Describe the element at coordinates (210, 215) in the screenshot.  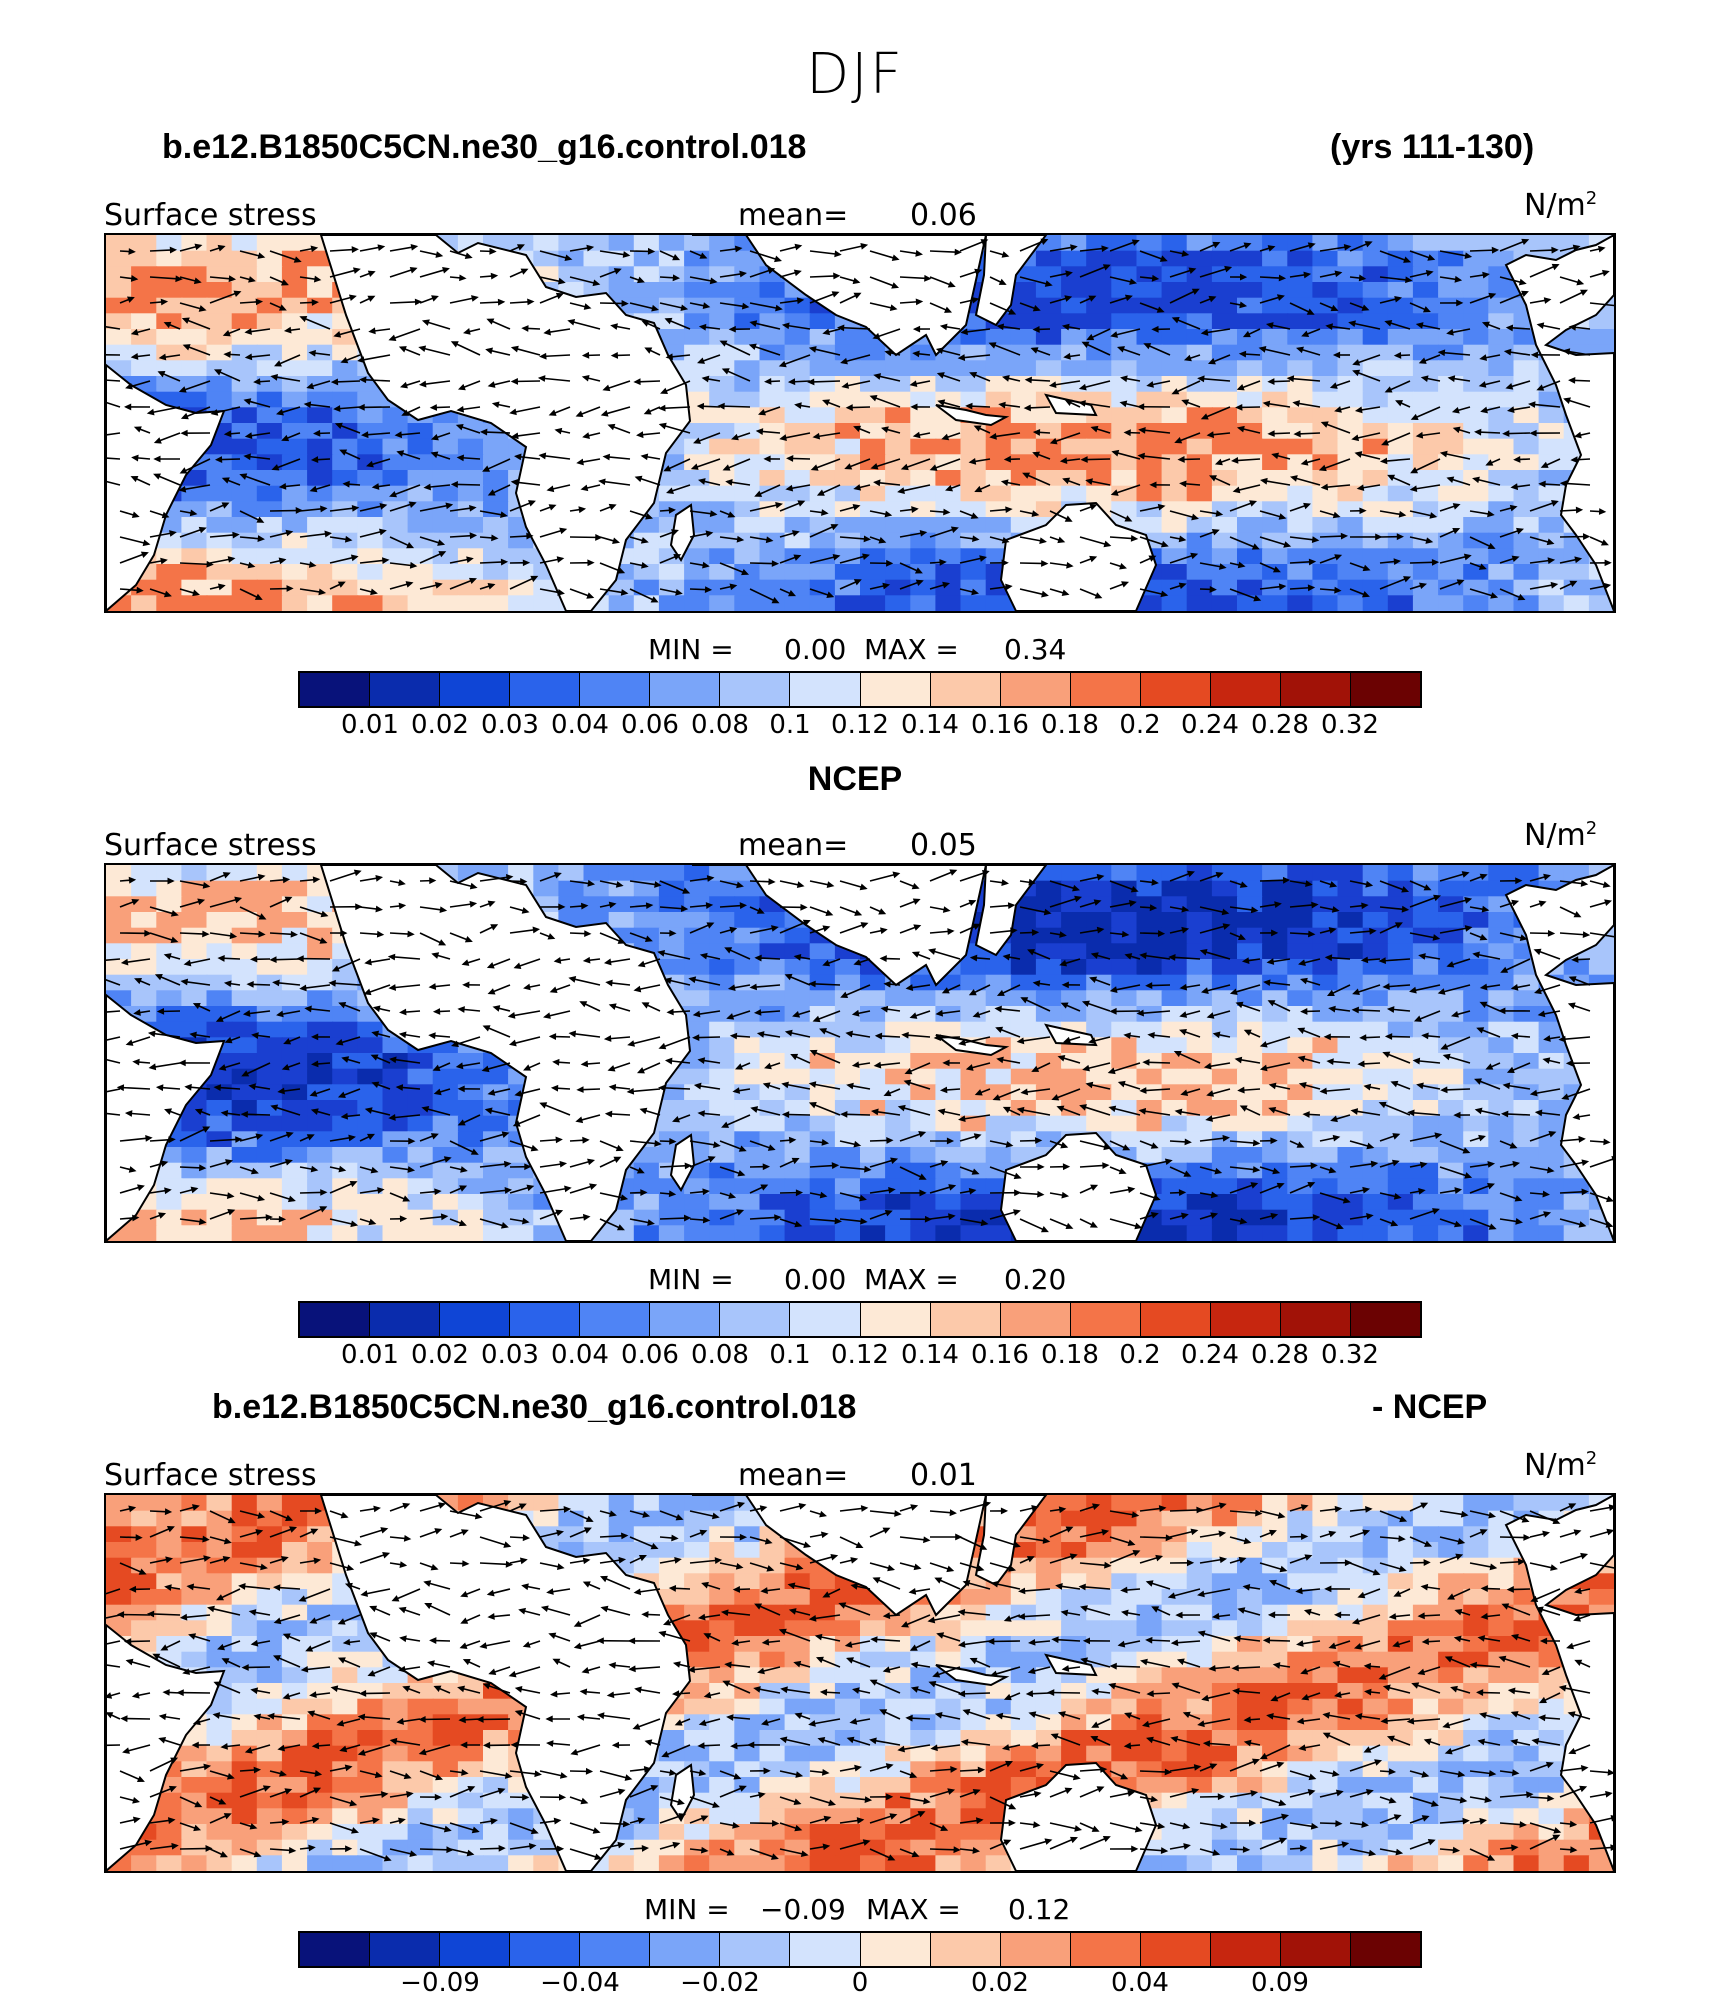
I see `panel1-field-label: Surface stress` at that location.